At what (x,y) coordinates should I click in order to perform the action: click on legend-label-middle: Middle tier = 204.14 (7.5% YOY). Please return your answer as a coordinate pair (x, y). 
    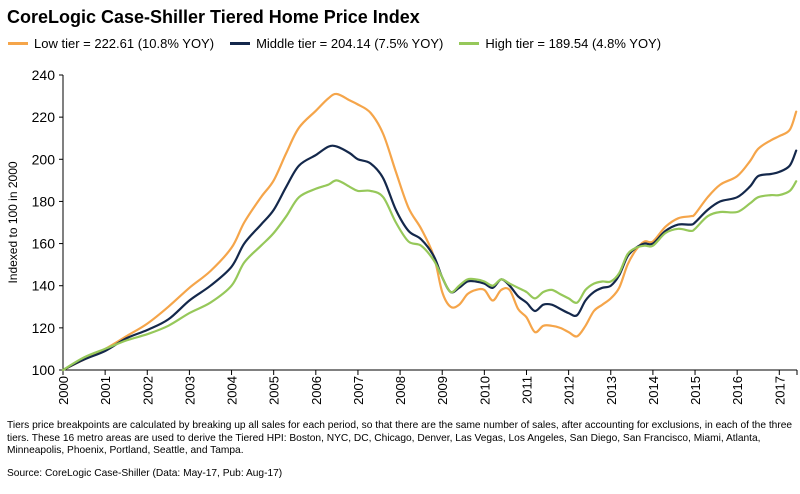
    Looking at the image, I should click on (350, 43).